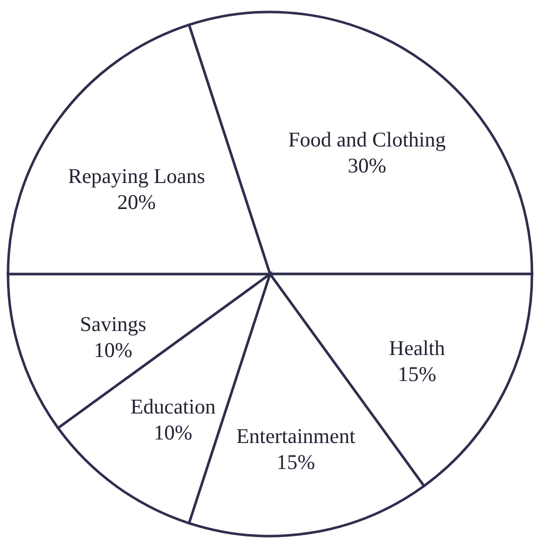  What do you see at coordinates (113, 324) in the screenshot?
I see `slice-label: Savings` at bounding box center [113, 324].